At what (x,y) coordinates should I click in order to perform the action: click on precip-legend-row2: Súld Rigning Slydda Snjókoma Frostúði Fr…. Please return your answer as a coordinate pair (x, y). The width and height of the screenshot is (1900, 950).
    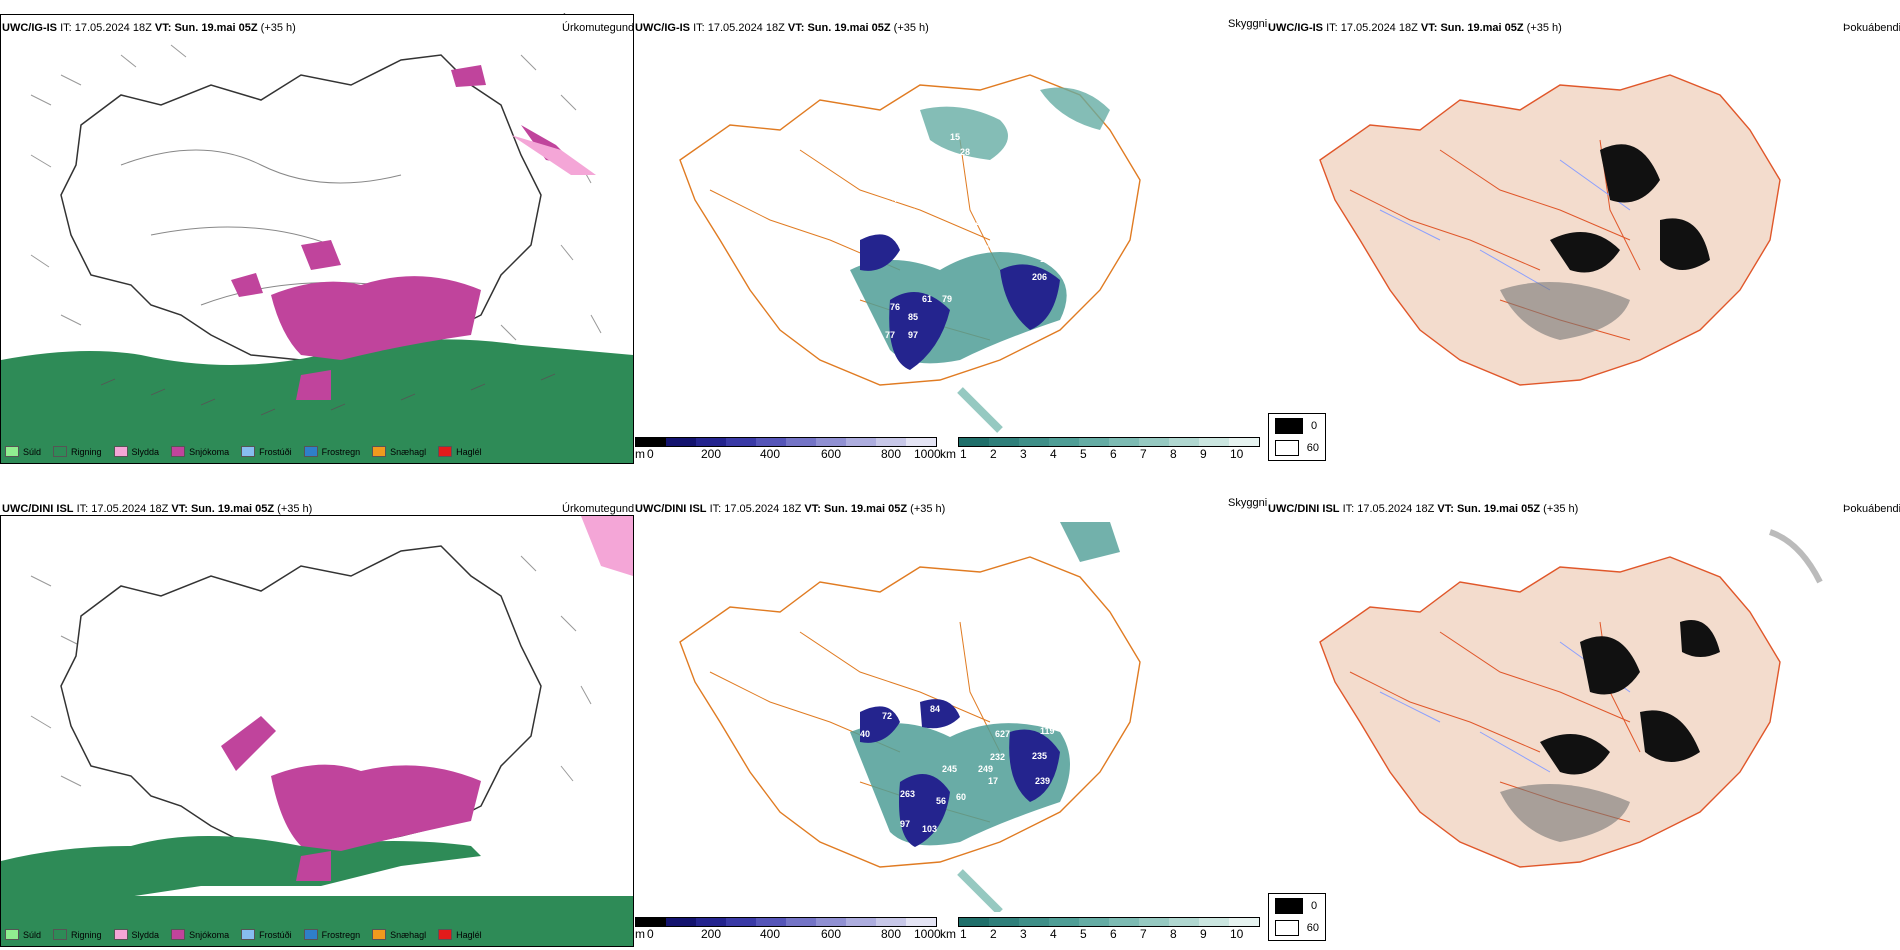
    Looking at the image, I should click on (243, 934).